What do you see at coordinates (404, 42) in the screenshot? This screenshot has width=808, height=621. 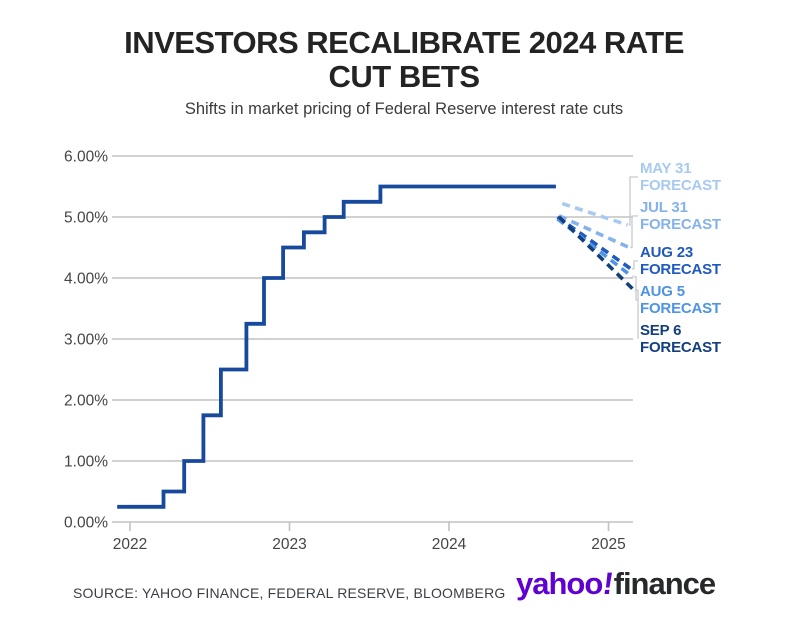 I see `page-title-line1: INVESTORS RECALIBRATE 2024 RATE` at bounding box center [404, 42].